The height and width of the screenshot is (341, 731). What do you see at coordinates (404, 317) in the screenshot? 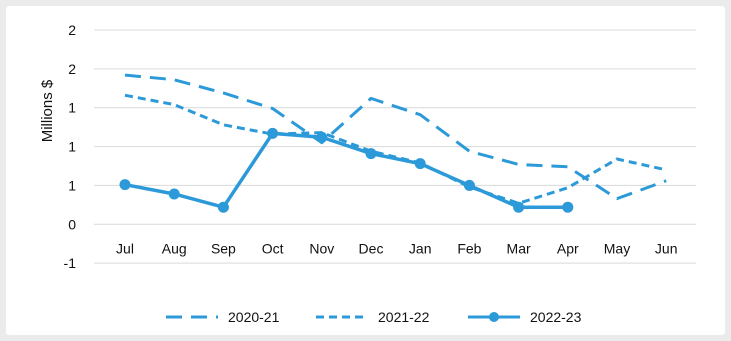
I see `legend-label-2021-22: 2021-22` at bounding box center [404, 317].